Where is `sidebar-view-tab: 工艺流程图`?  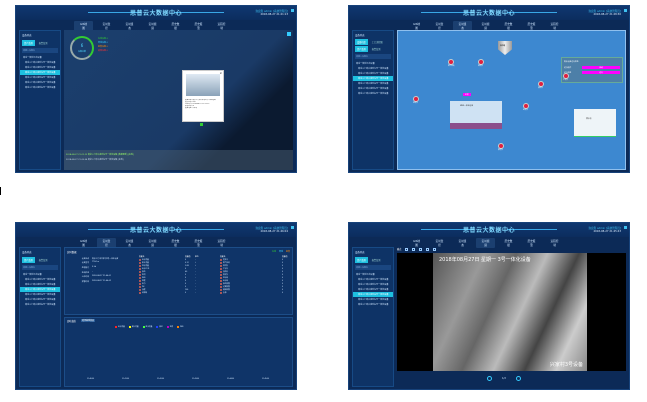
sidebar-view-tab: 工艺流程图 is located at coordinates (377, 42).